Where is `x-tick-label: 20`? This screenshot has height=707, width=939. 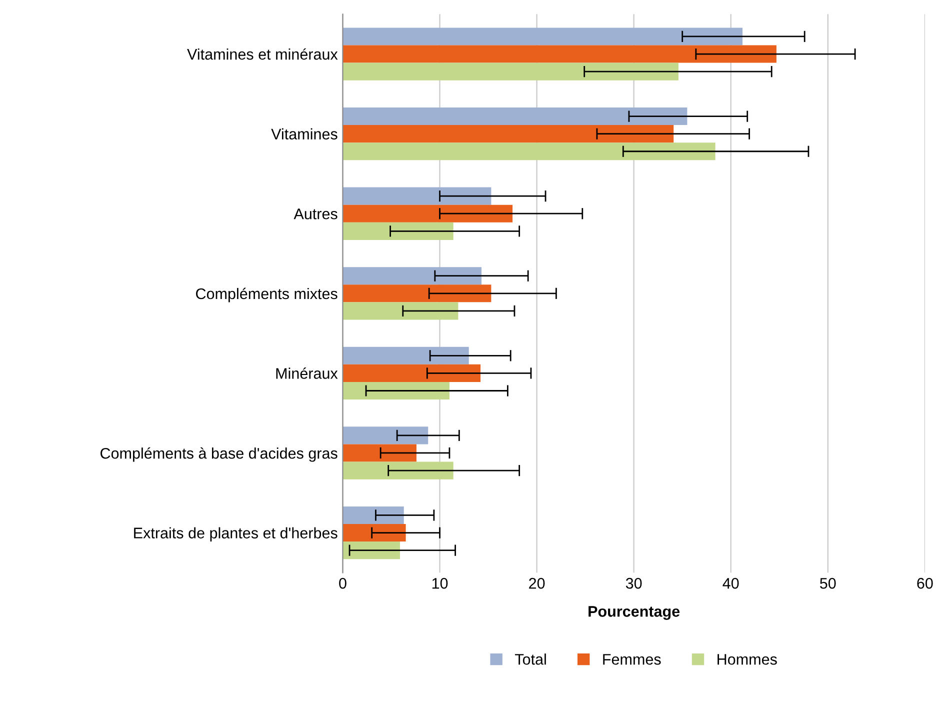
x-tick-label: 20 is located at coordinates (537, 583).